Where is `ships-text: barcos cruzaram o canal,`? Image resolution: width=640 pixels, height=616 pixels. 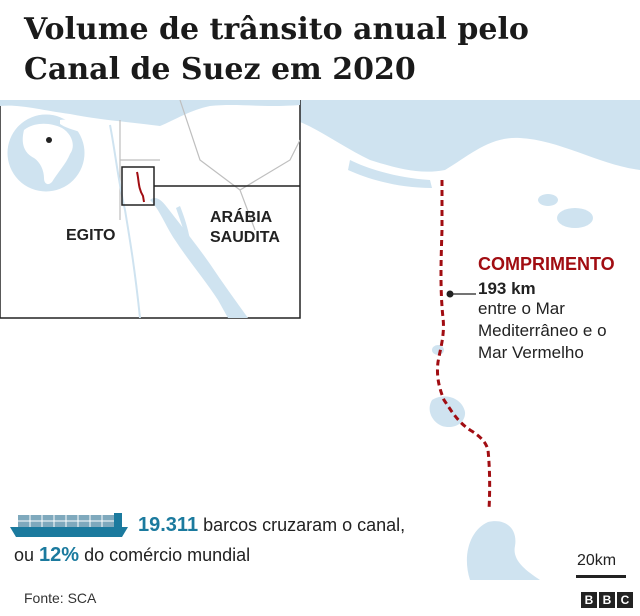
ships-text: barcos cruzaram o canal, is located at coordinates (304, 525).